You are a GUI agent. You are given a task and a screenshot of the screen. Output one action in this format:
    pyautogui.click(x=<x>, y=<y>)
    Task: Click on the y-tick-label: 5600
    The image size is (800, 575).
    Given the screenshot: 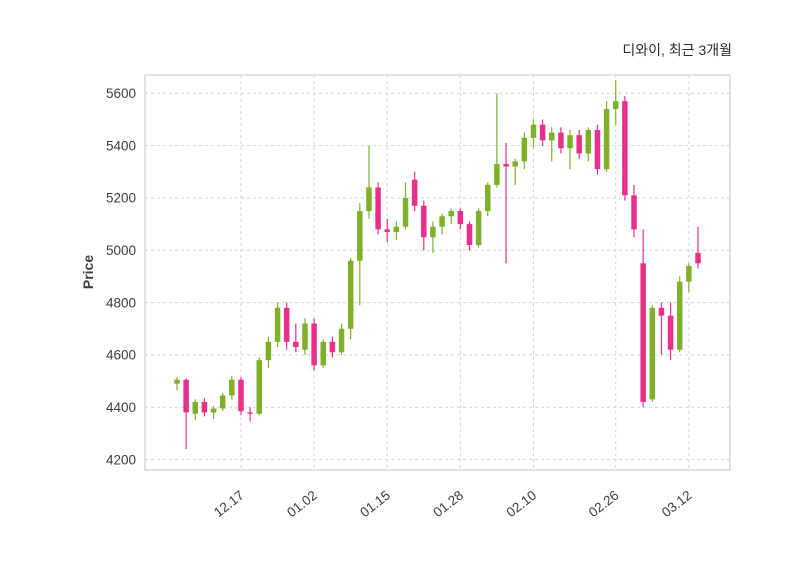 What is the action you would take?
    pyautogui.click(x=121, y=93)
    